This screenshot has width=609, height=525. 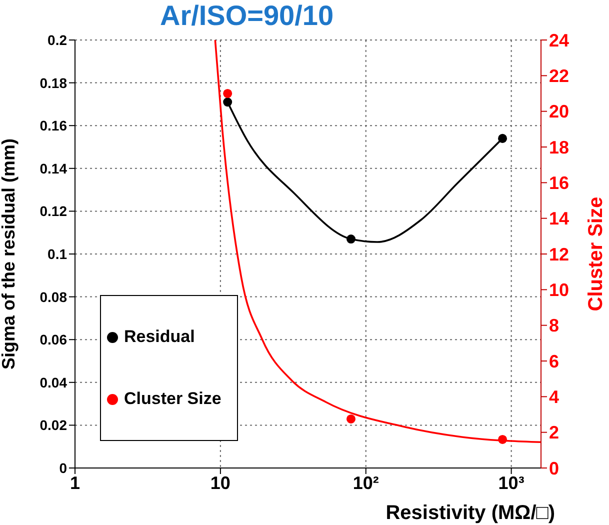 I want to click on x-tick-label: 10², so click(x=365, y=482).